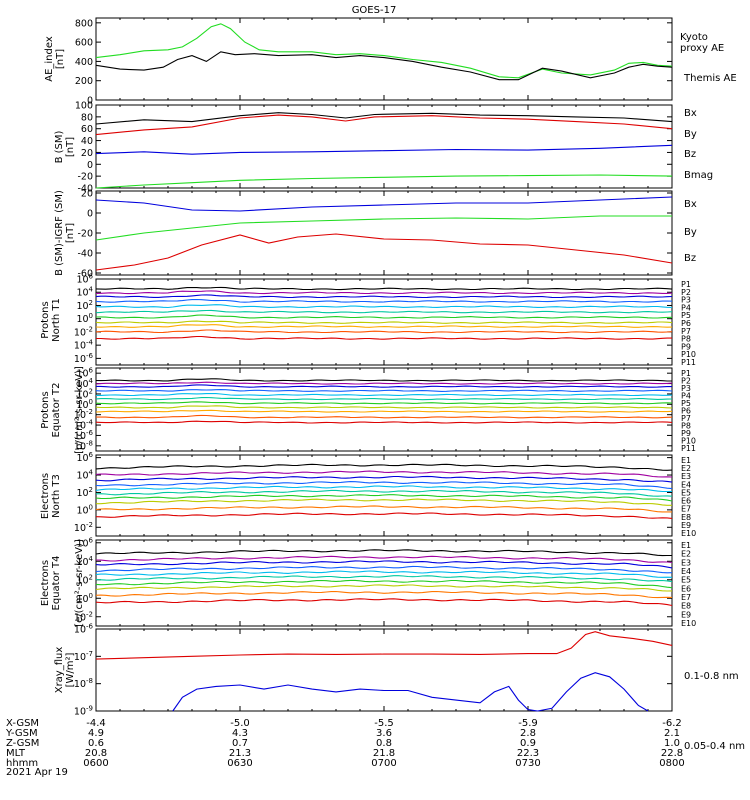  Describe the element at coordinates (694, 37) in the screenshot. I see `legend-kyoto-line1: Kyoto` at that location.